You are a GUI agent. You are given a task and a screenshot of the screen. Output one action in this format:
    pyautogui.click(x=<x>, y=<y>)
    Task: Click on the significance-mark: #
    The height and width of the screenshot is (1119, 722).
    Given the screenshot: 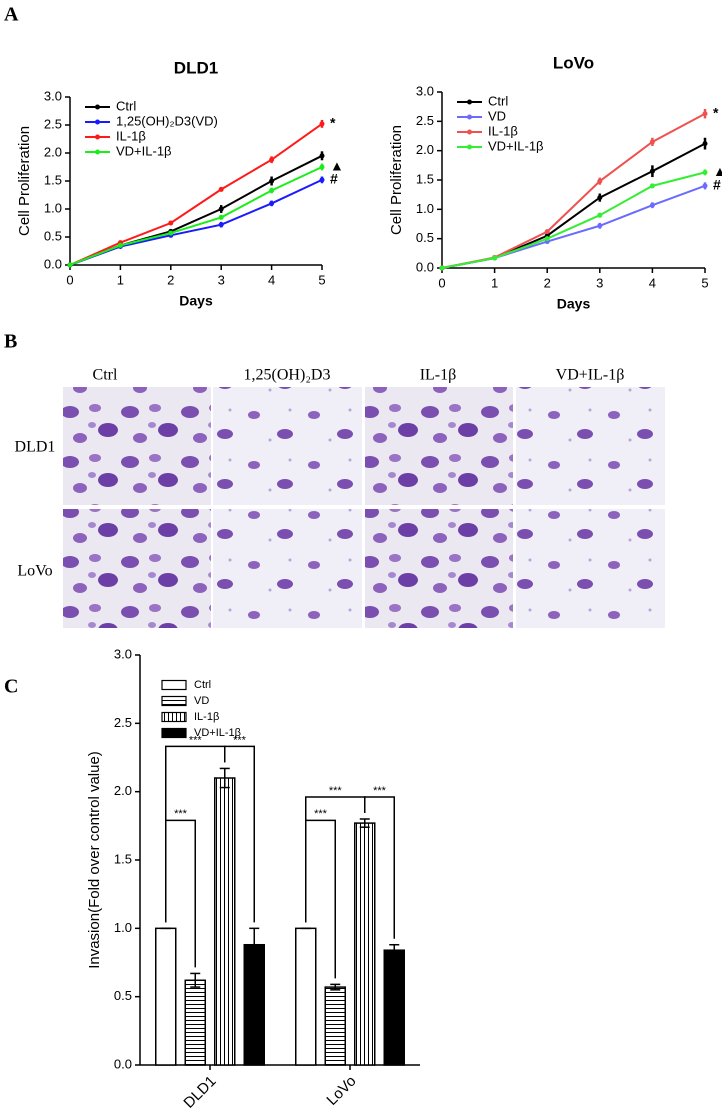 What is the action you would take?
    pyautogui.click(x=334, y=179)
    